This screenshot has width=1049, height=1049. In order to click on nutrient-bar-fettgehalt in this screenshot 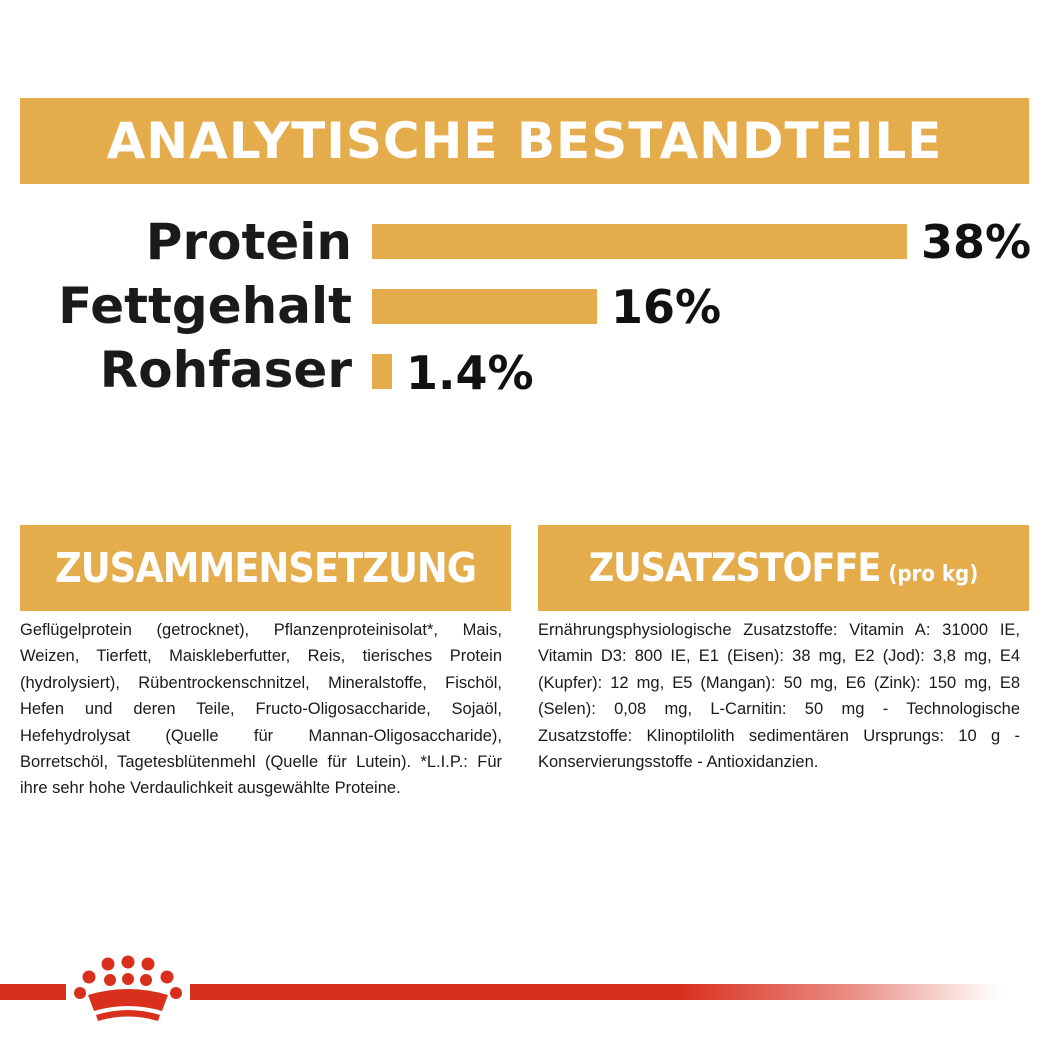, I will do `click(484, 306)`.